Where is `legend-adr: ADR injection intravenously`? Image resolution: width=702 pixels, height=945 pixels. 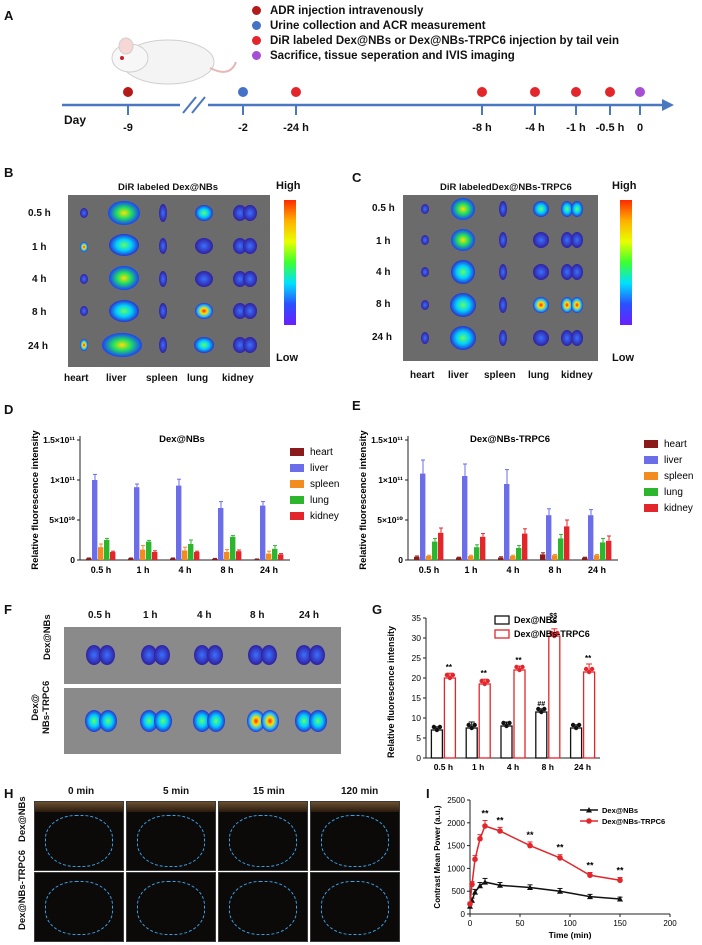 legend-adr: ADR injection intravenously is located at coordinates (435, 10).